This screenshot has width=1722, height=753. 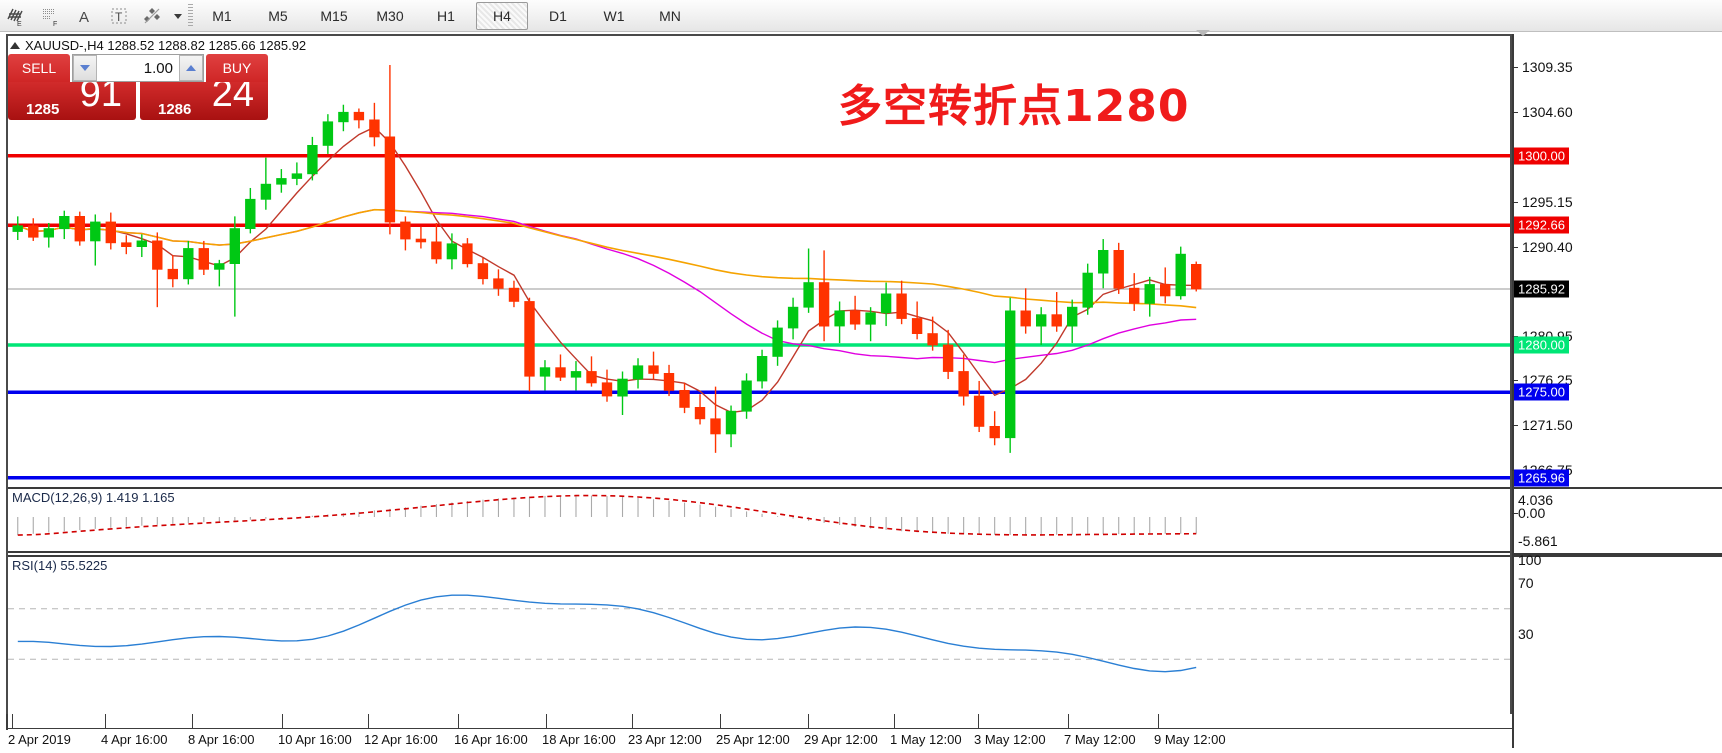 I want to click on time-axis-line, so click(x=759, y=728).